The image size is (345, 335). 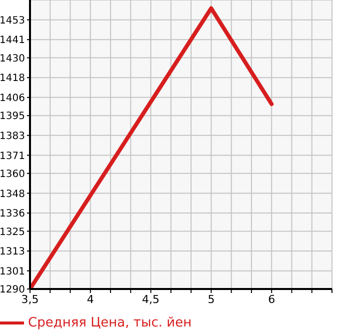 I want to click on y-tick-label: 1406, so click(x=12, y=98).